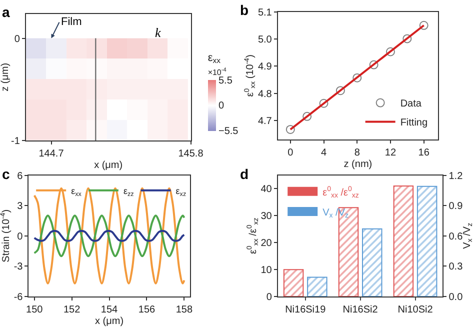 This screenshot has width=474, height=336. I want to click on chart-title: b, so click(244, 10).